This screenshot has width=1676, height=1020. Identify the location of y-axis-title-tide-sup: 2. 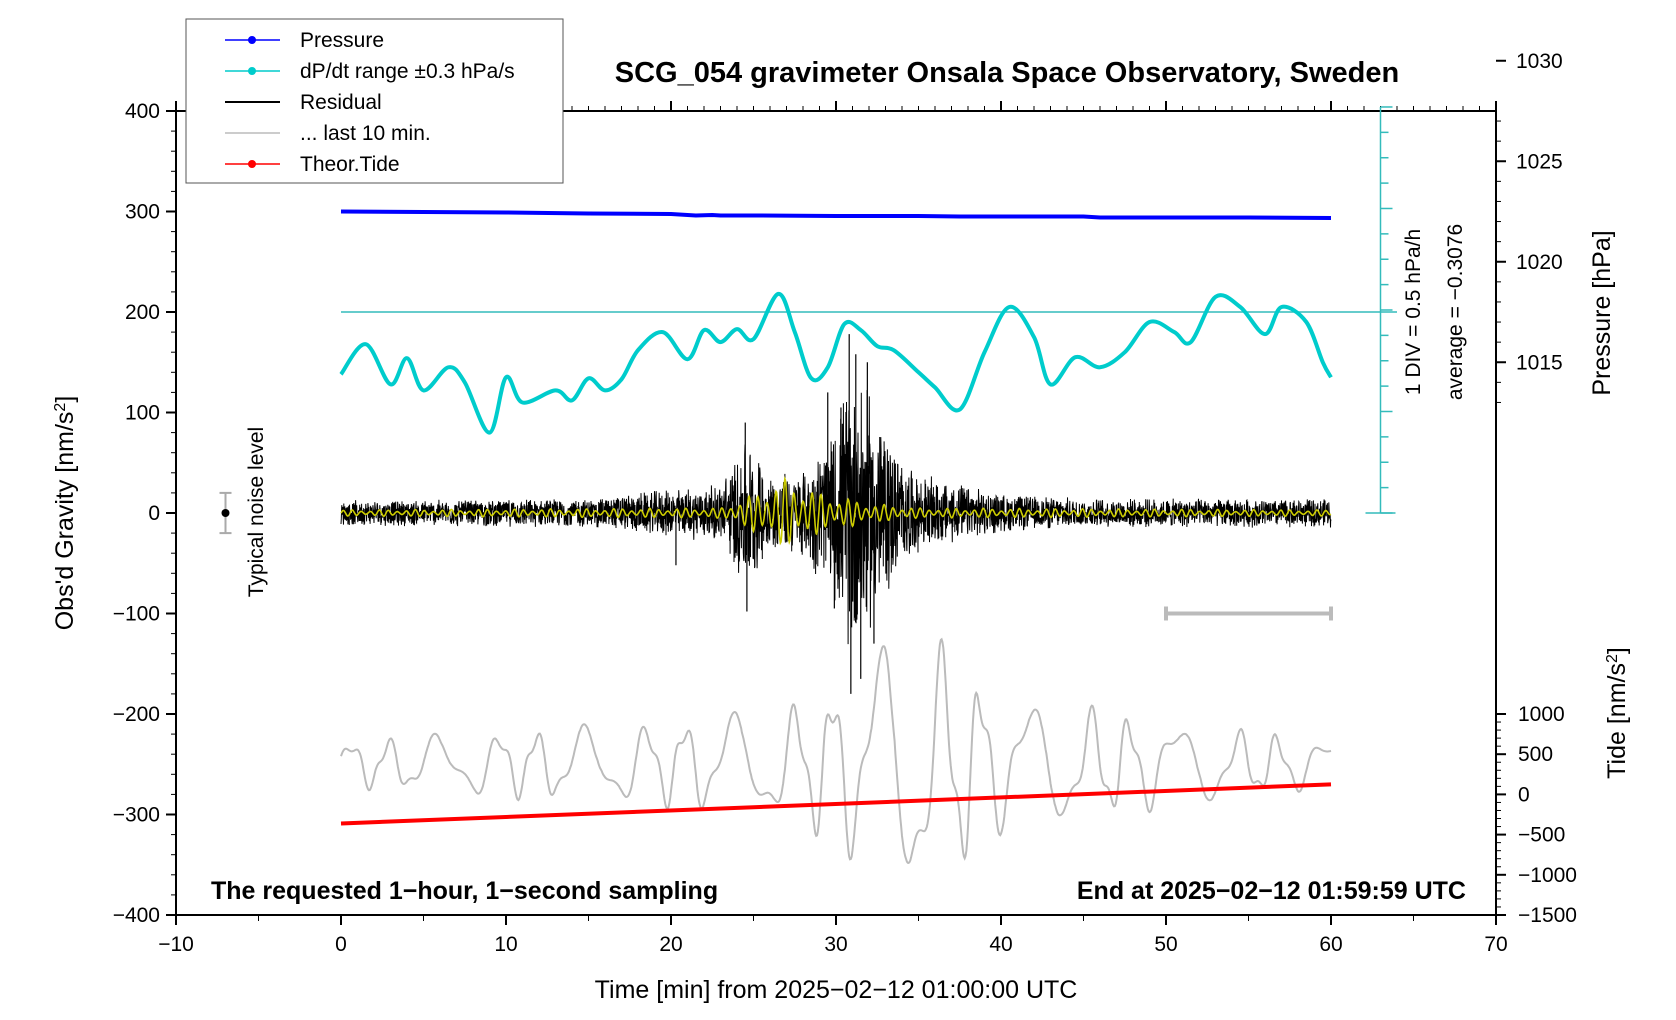
(1612, 658).